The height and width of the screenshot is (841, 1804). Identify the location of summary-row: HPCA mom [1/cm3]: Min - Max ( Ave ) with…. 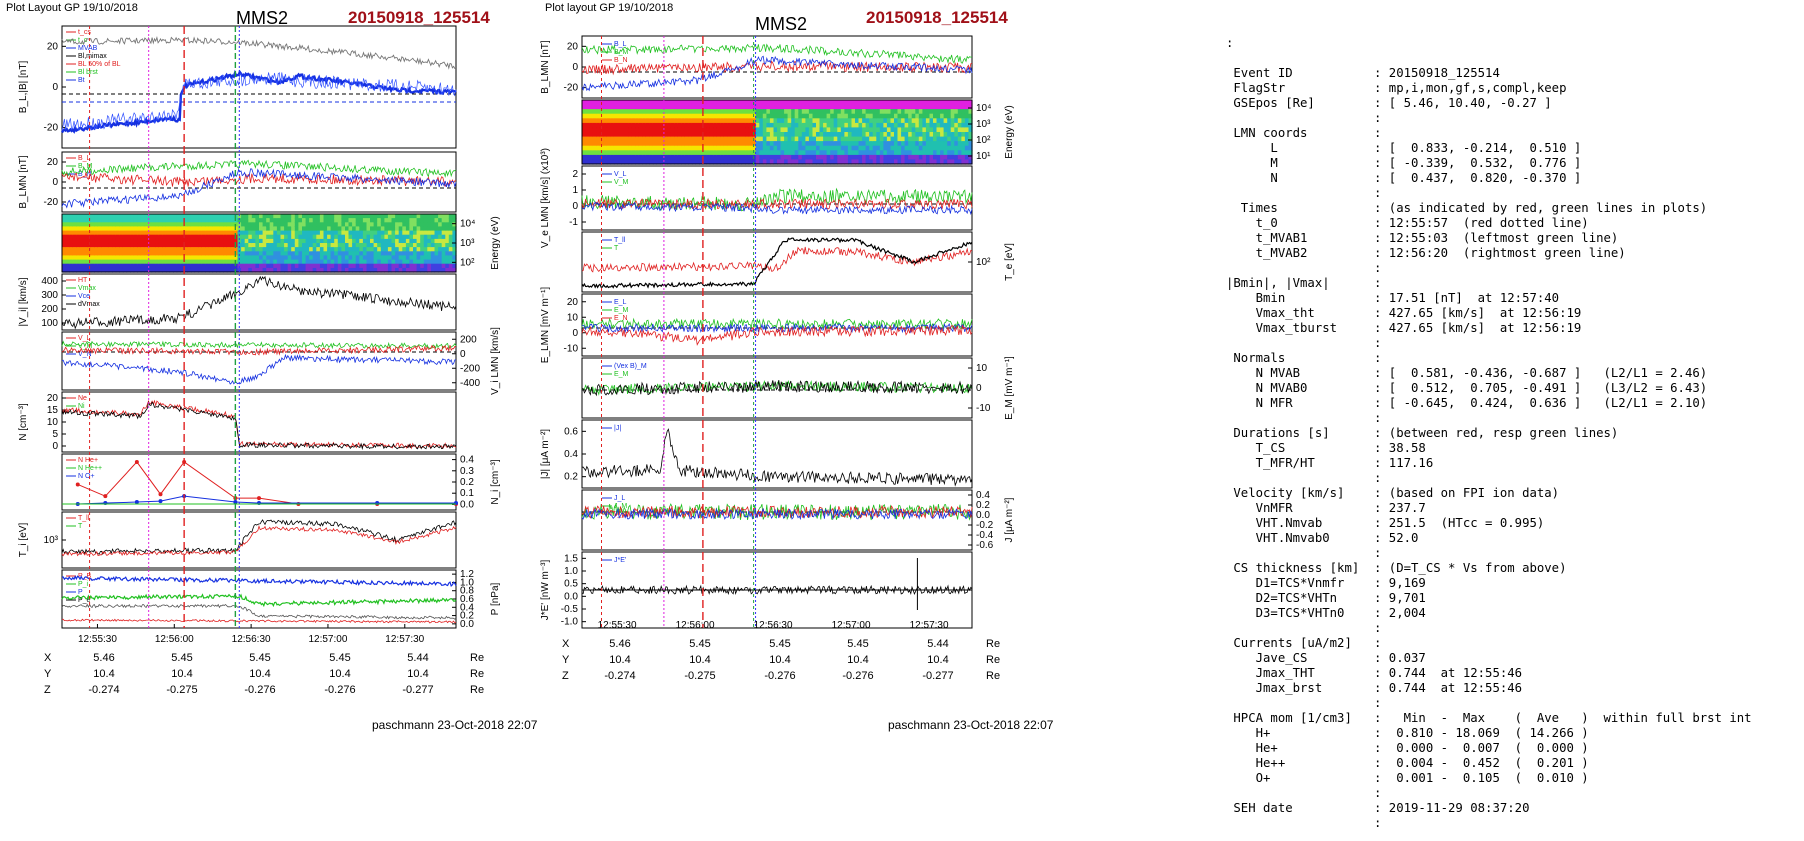
(1488, 718).